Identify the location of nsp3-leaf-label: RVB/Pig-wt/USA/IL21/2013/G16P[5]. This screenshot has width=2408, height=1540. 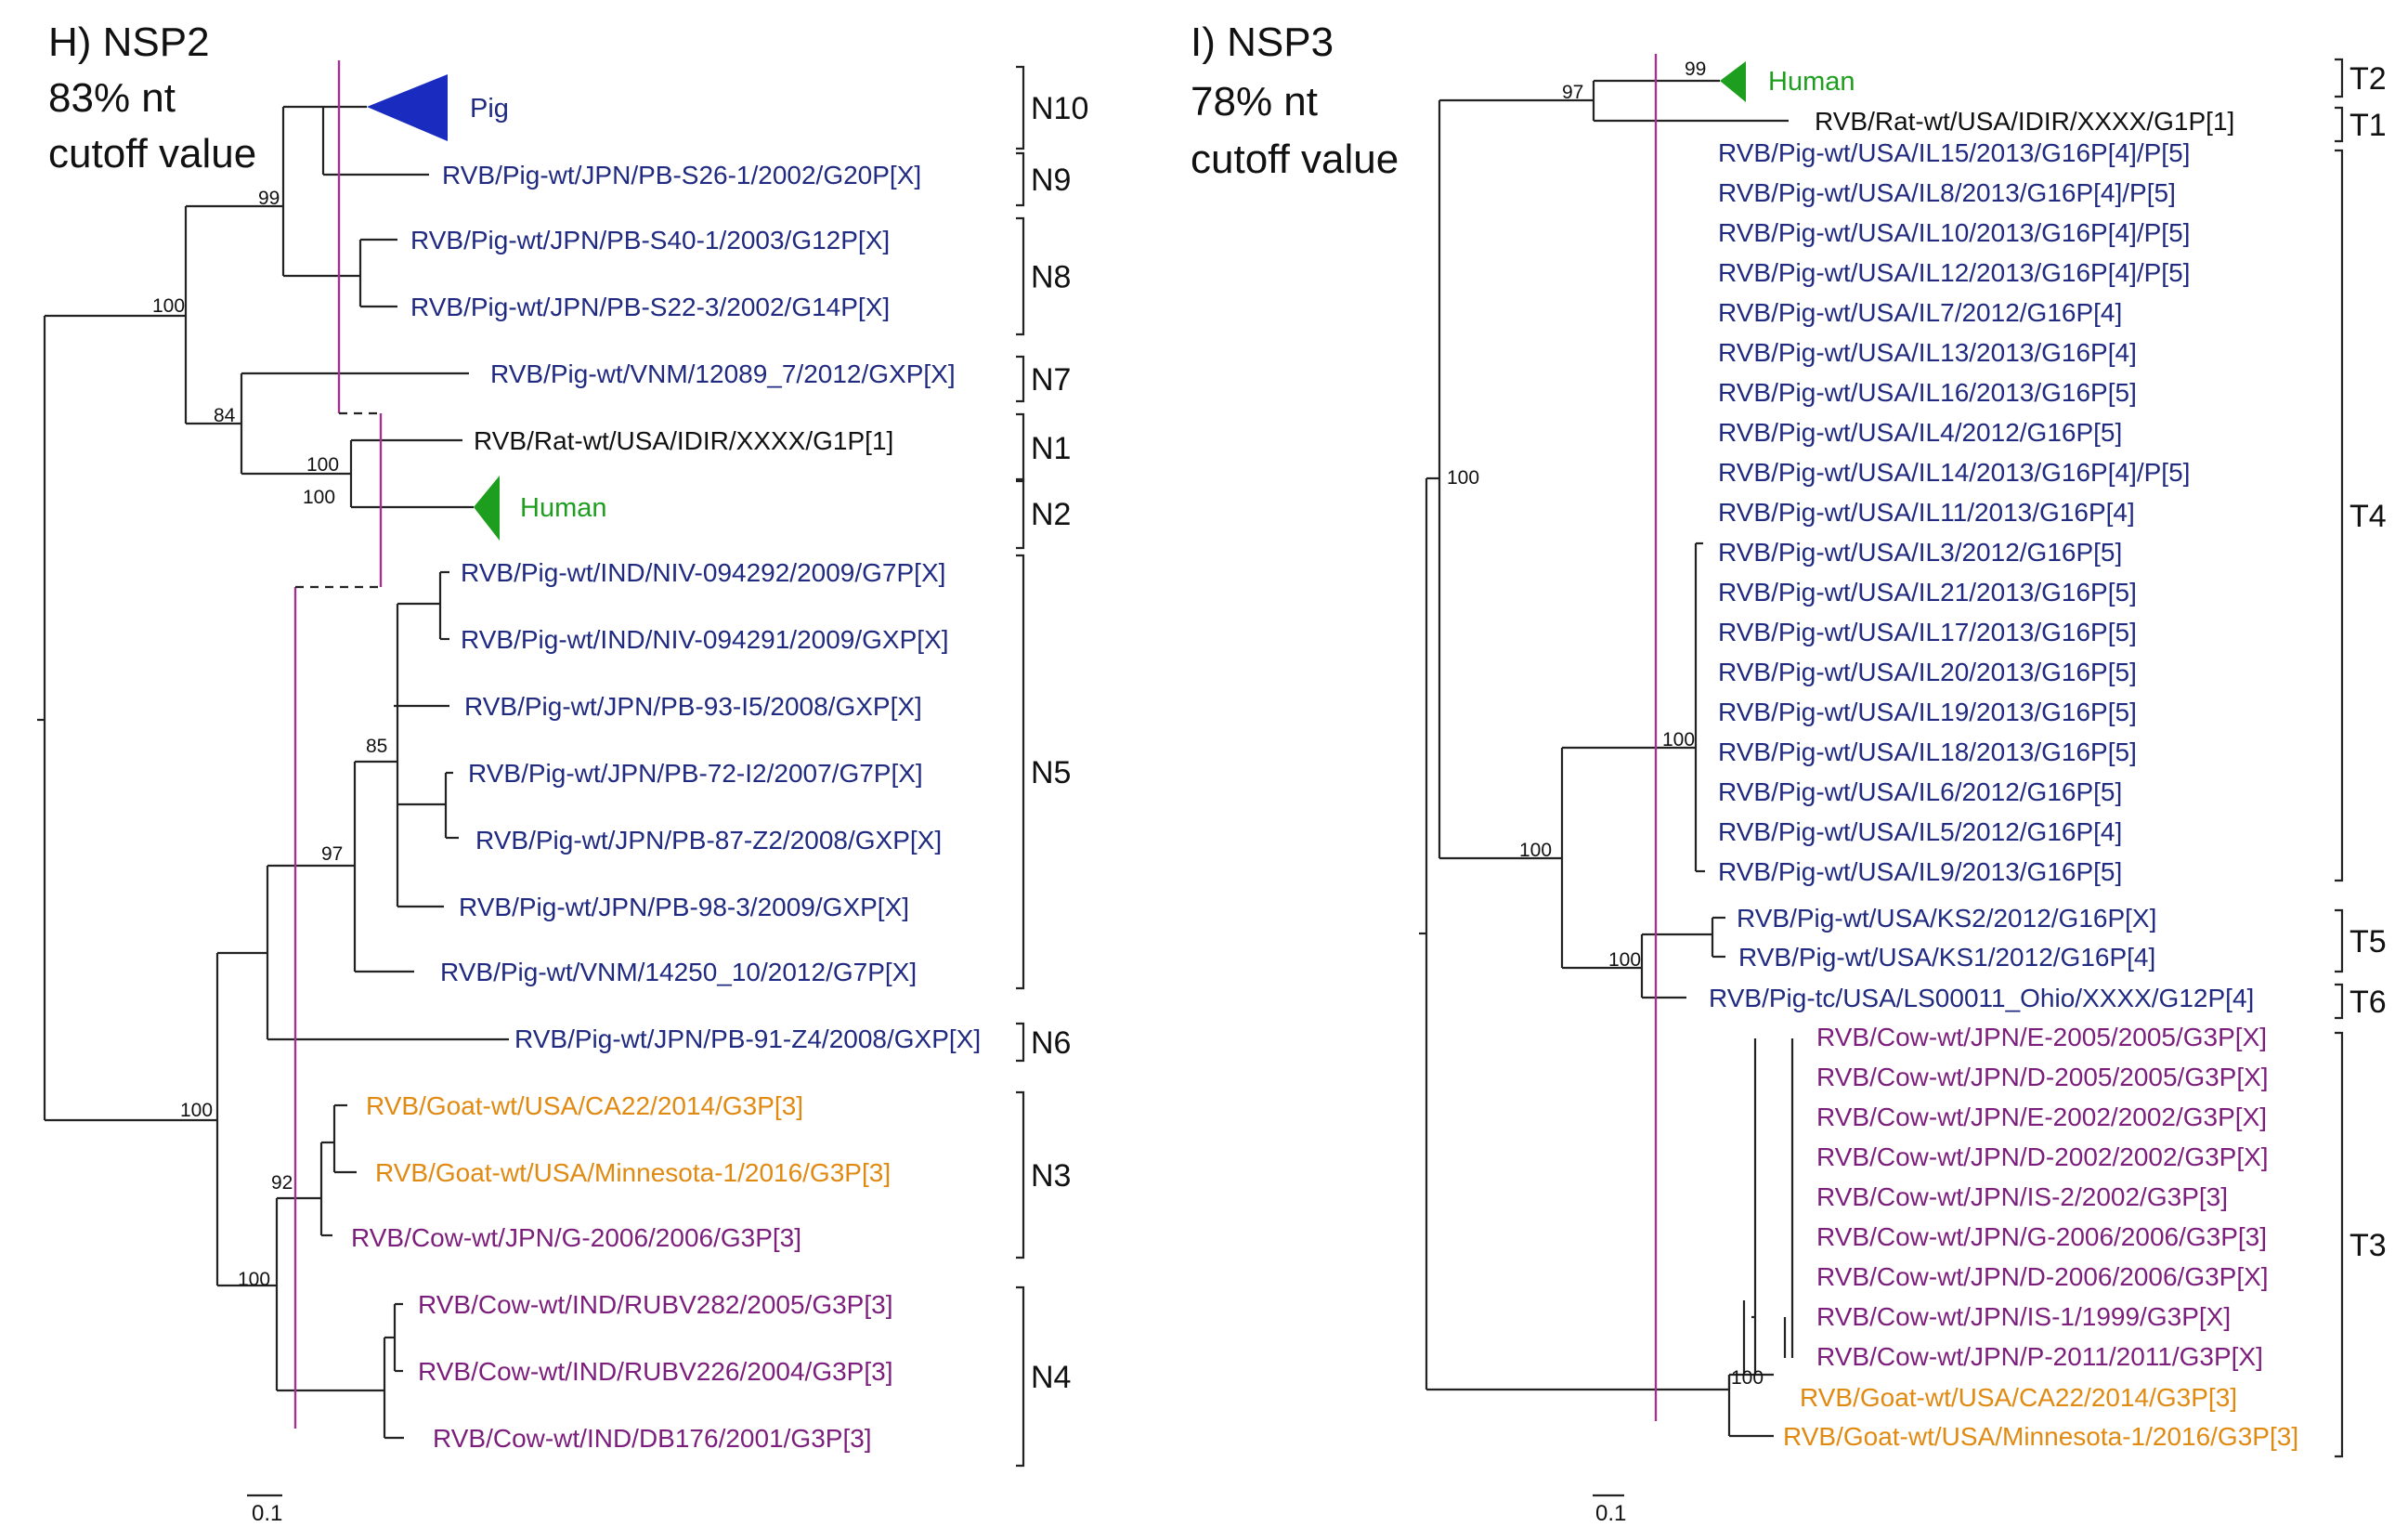
(1928, 592).